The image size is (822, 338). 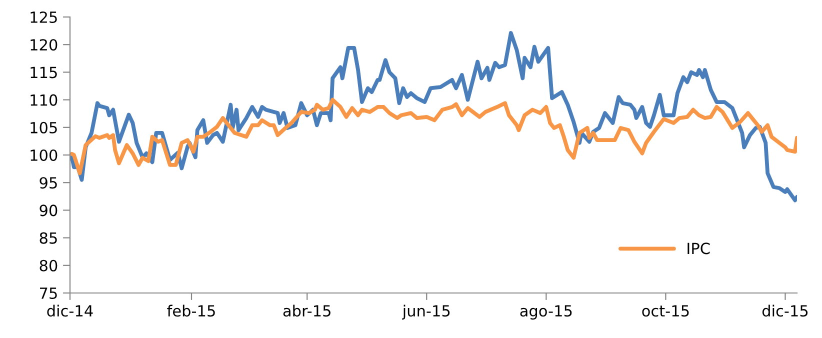 I want to click on y-tick-label: 90, so click(x=49, y=210).